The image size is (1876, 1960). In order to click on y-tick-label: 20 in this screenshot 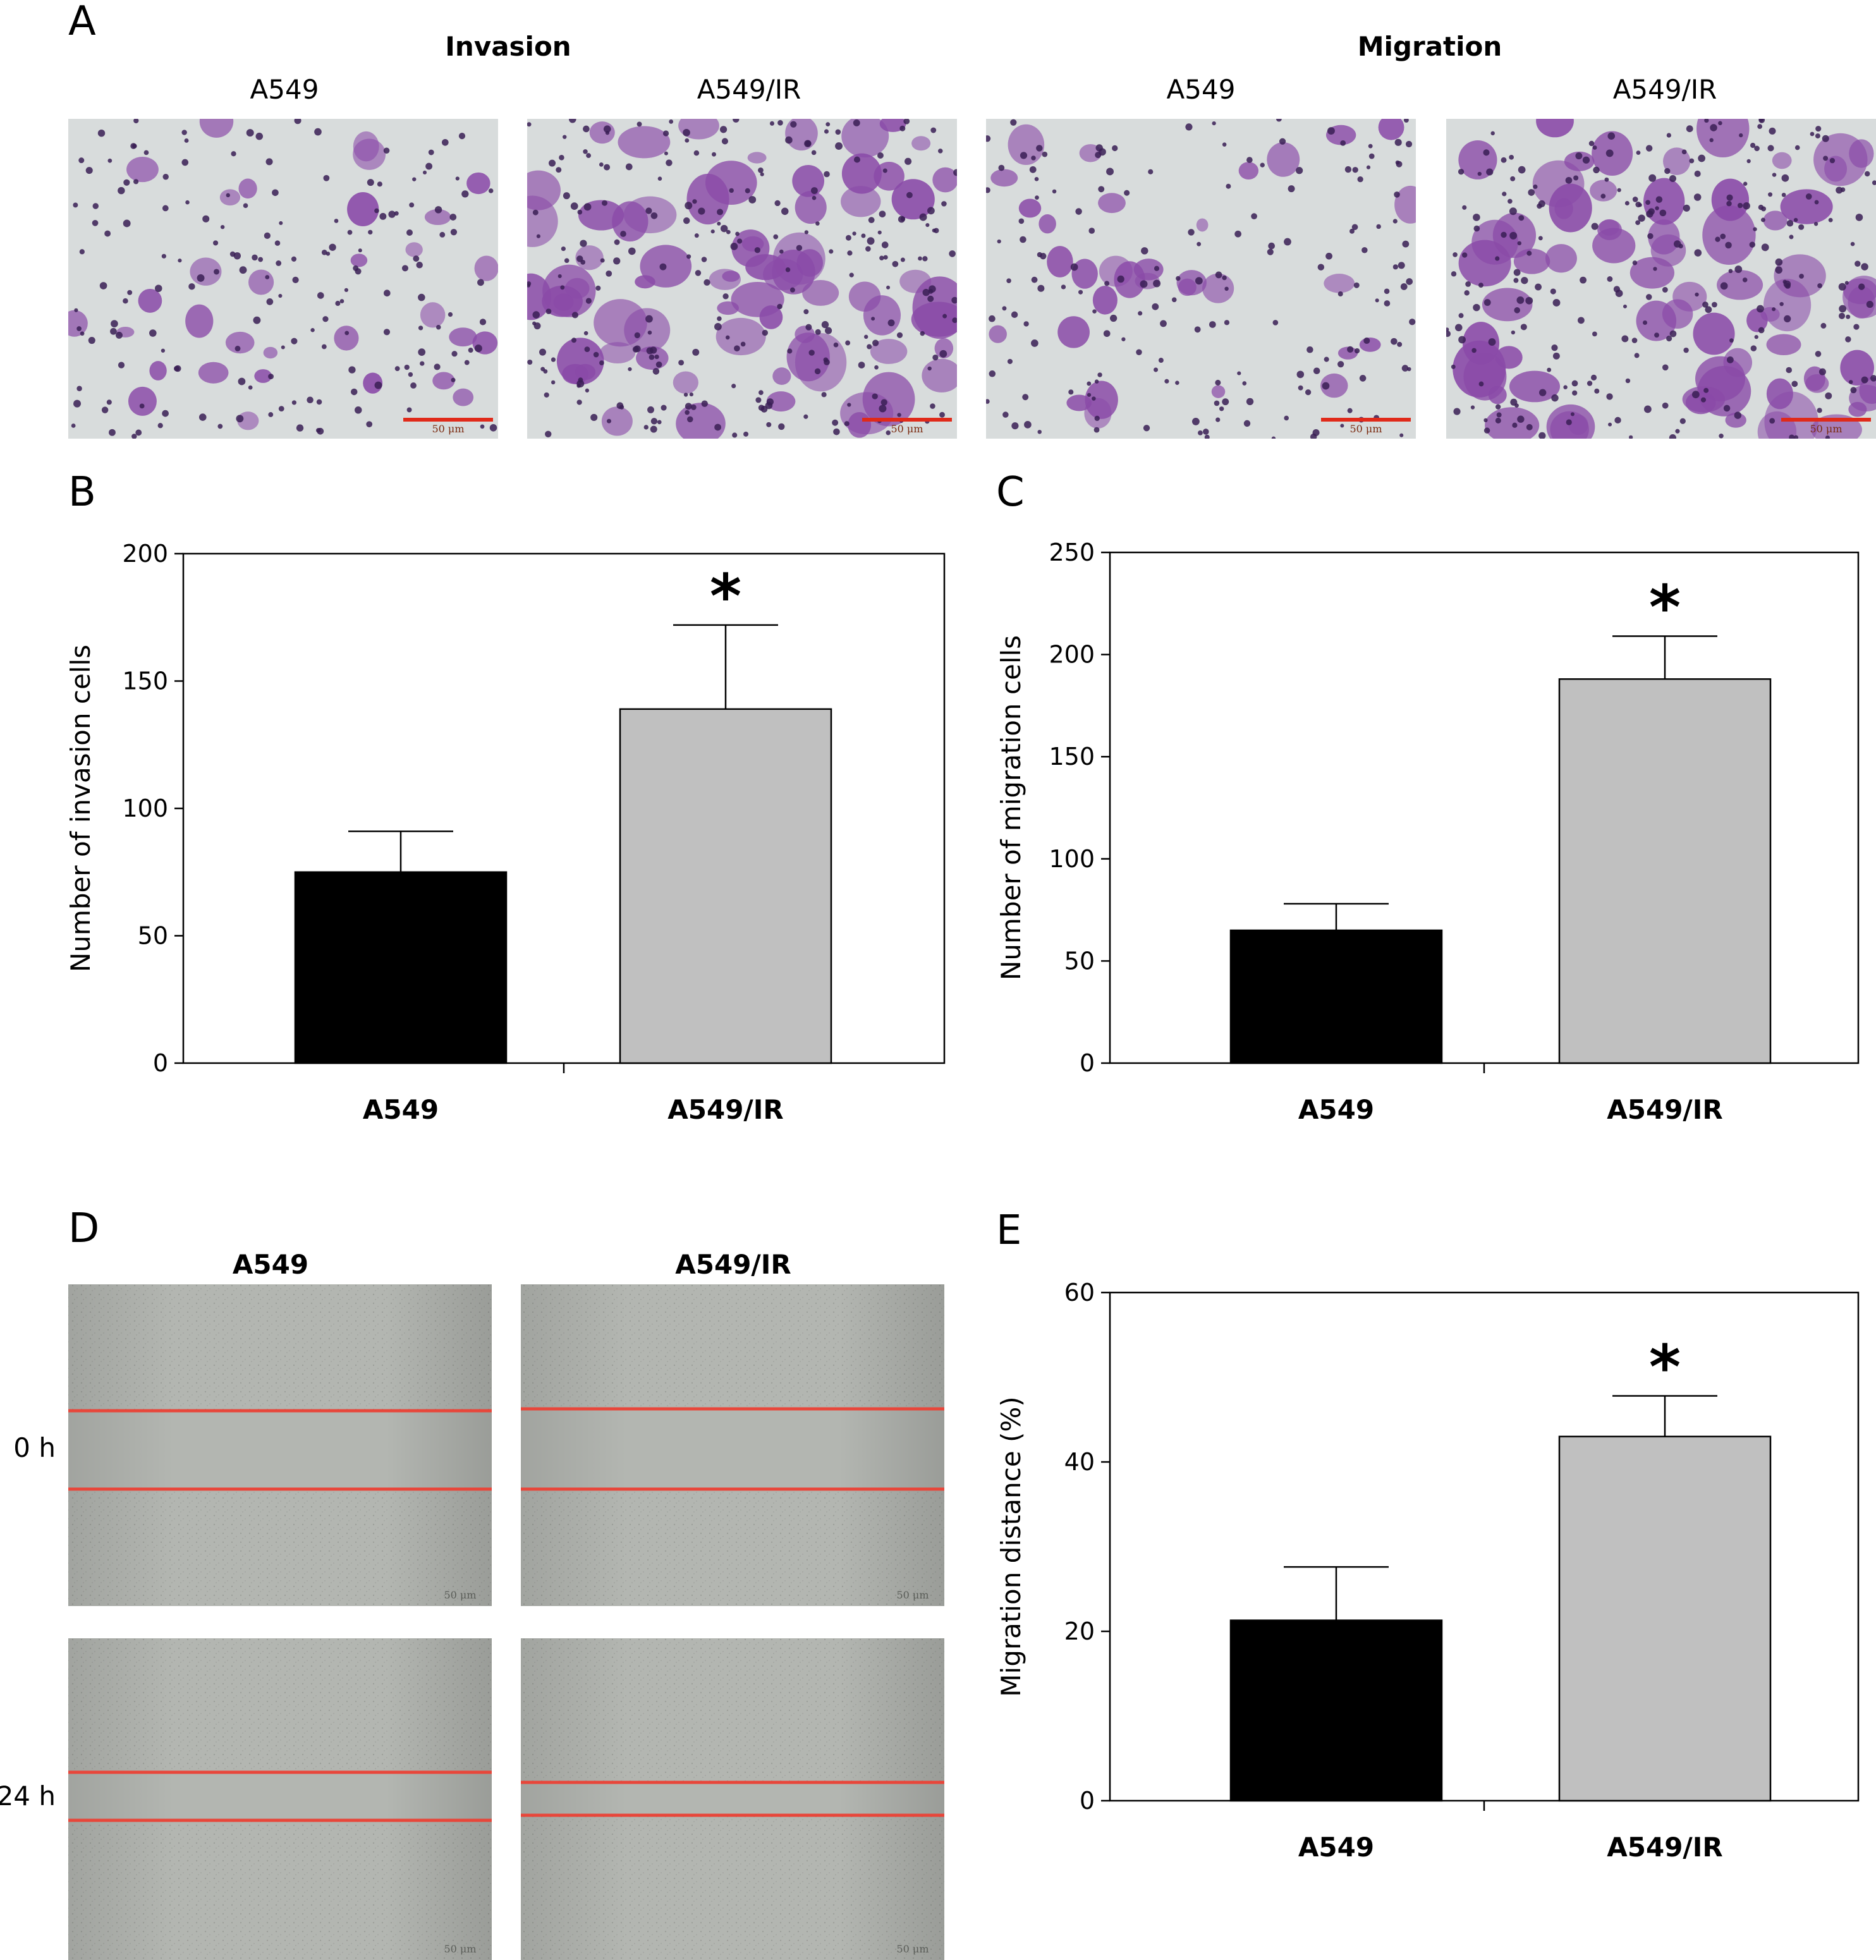, I will do `click(1079, 1631)`.